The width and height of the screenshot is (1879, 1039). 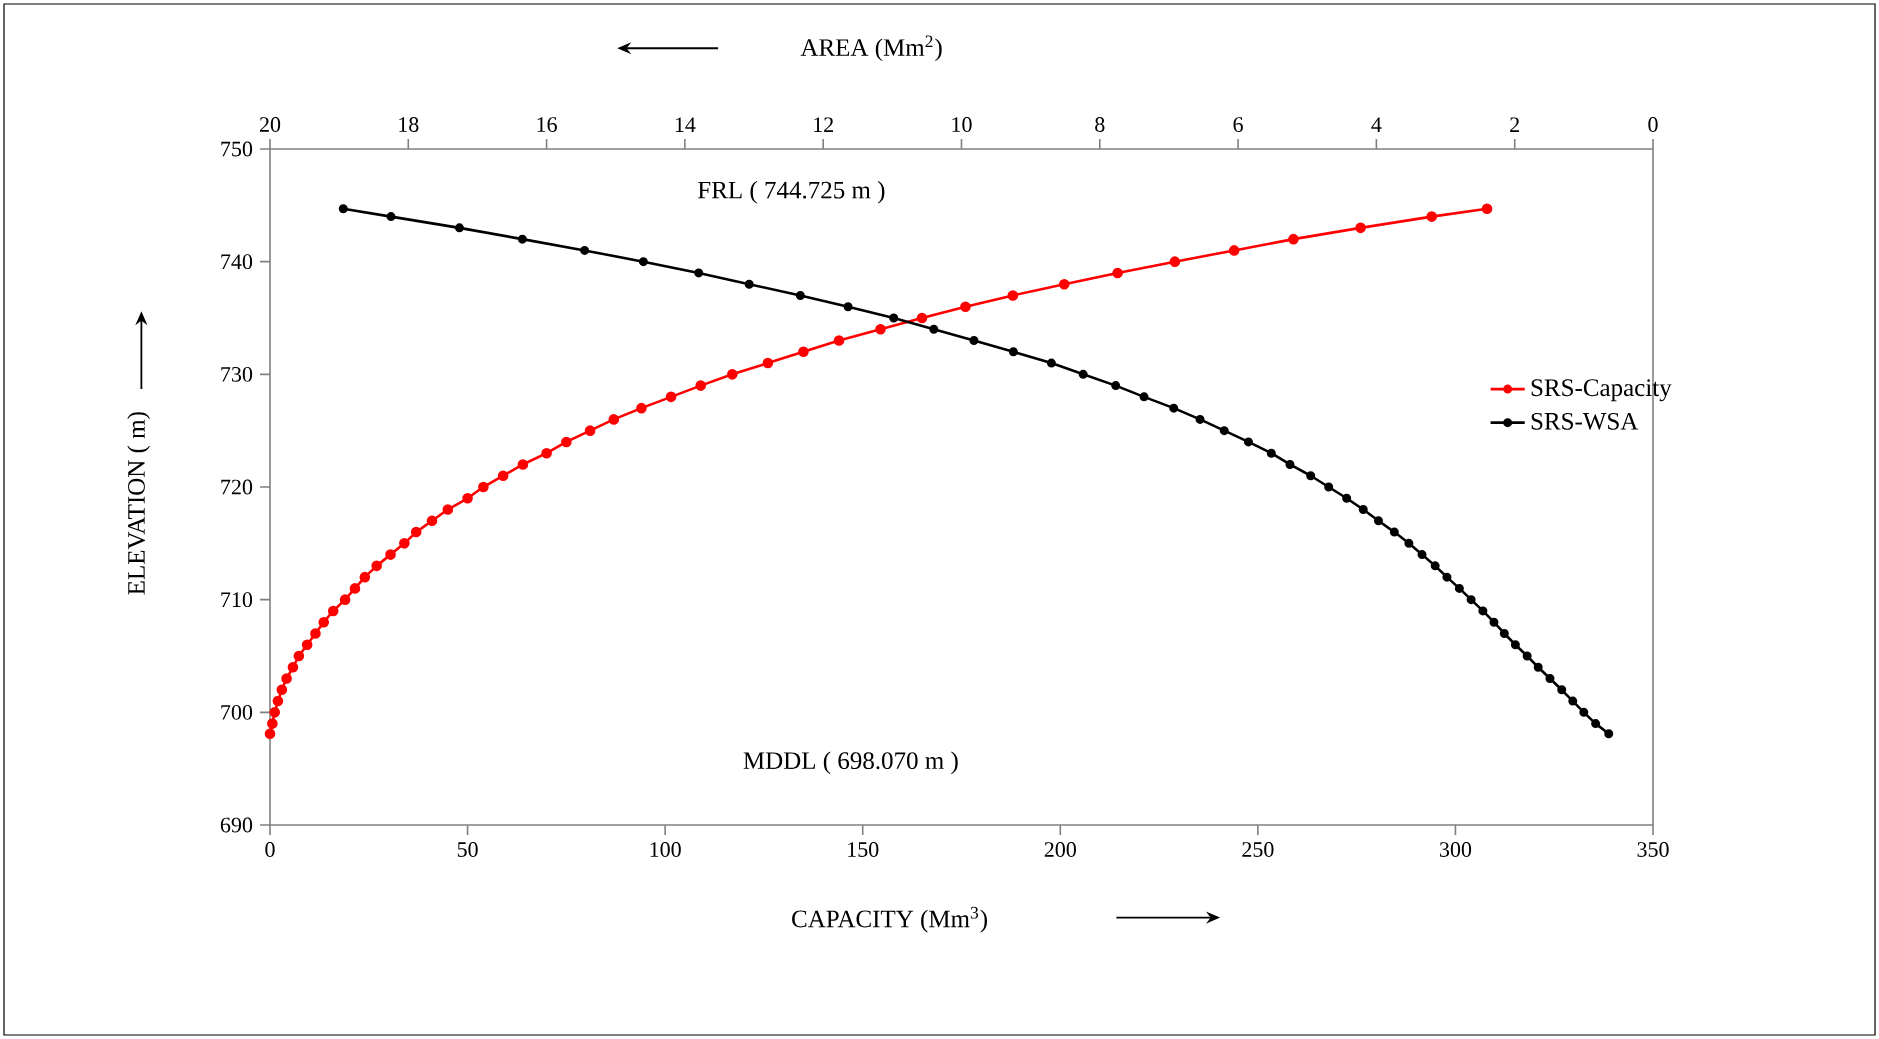 I want to click on x-tick-label: 0, so click(x=270, y=849).